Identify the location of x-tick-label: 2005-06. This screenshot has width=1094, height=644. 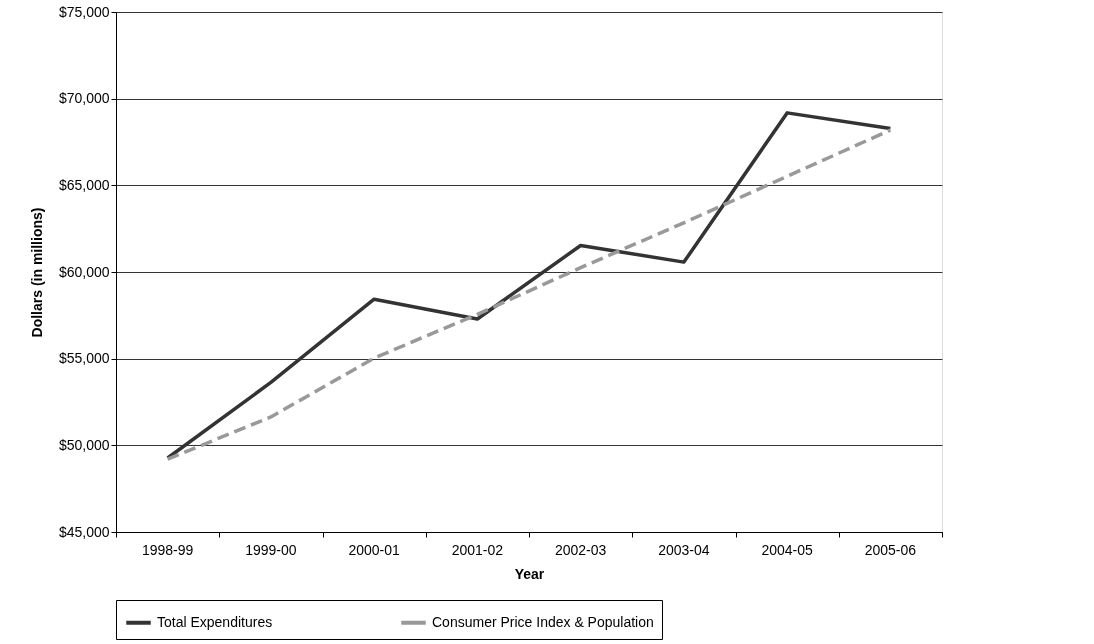
(890, 550).